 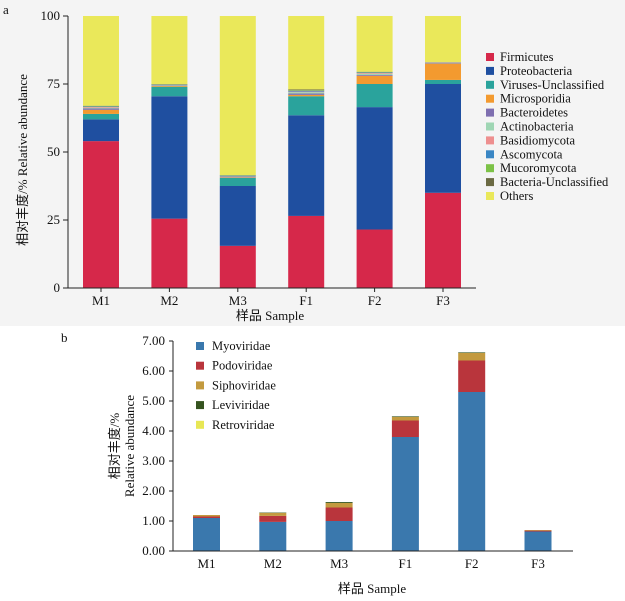 What do you see at coordinates (241, 405) in the screenshot?
I see `legend-label: Leviviridae` at bounding box center [241, 405].